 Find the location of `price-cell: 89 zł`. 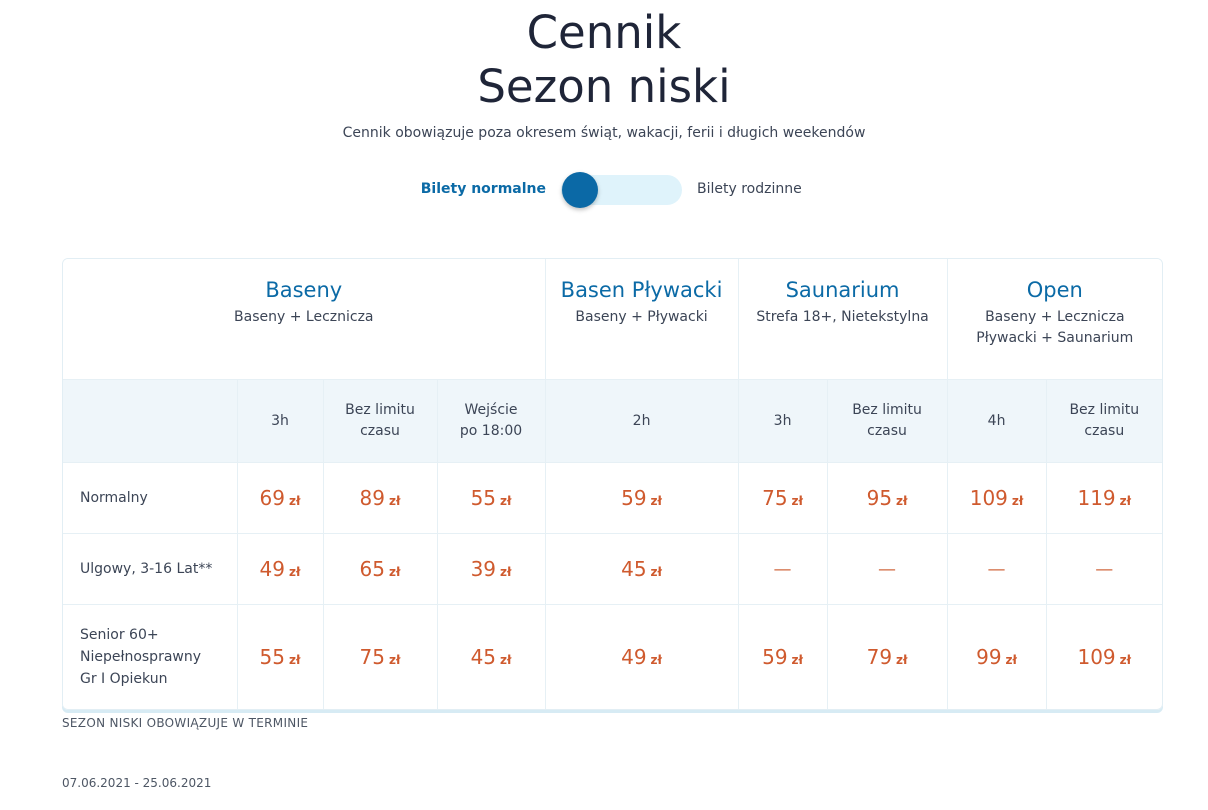

price-cell: 89 zł is located at coordinates (380, 498).